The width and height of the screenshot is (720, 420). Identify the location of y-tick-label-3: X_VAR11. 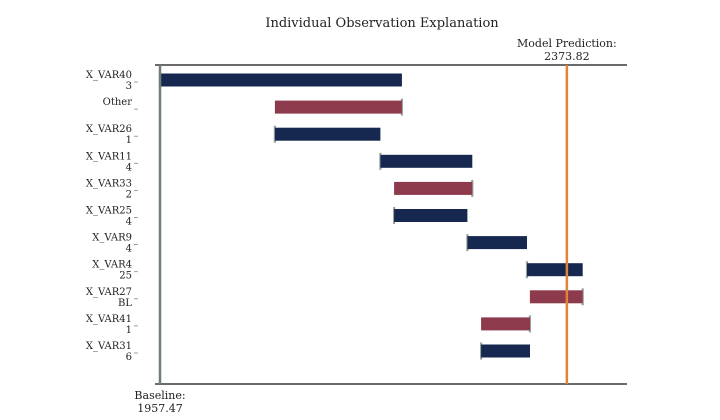
(109, 156).